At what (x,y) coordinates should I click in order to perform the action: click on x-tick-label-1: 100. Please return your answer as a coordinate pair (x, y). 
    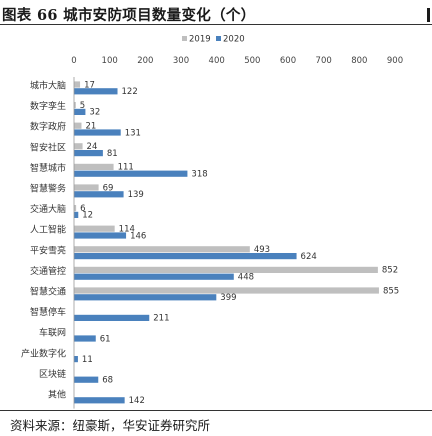
    Looking at the image, I should click on (110, 61).